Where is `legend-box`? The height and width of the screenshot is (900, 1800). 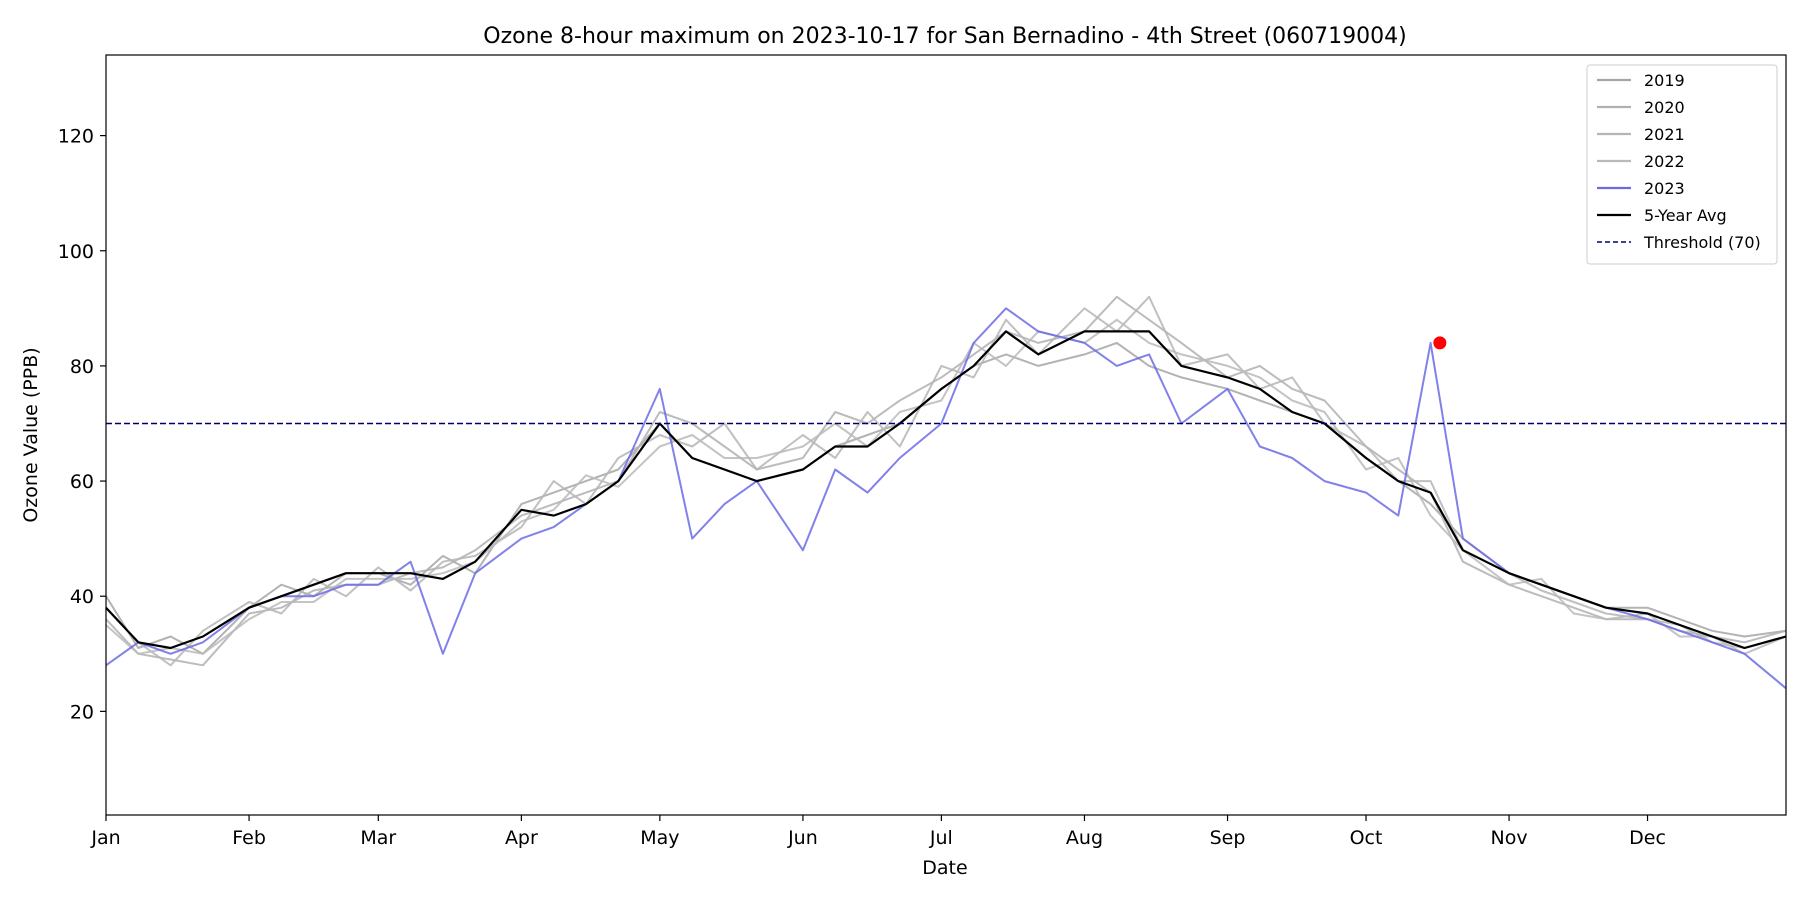 legend-box is located at coordinates (1682, 164).